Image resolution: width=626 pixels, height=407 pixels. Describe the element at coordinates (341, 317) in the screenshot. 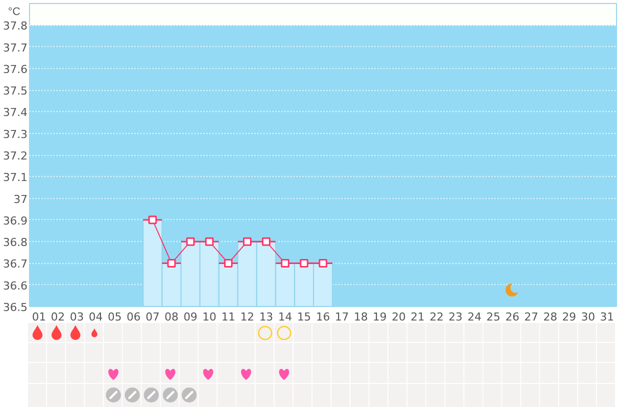

I see `x-tick-label: 17` at that location.